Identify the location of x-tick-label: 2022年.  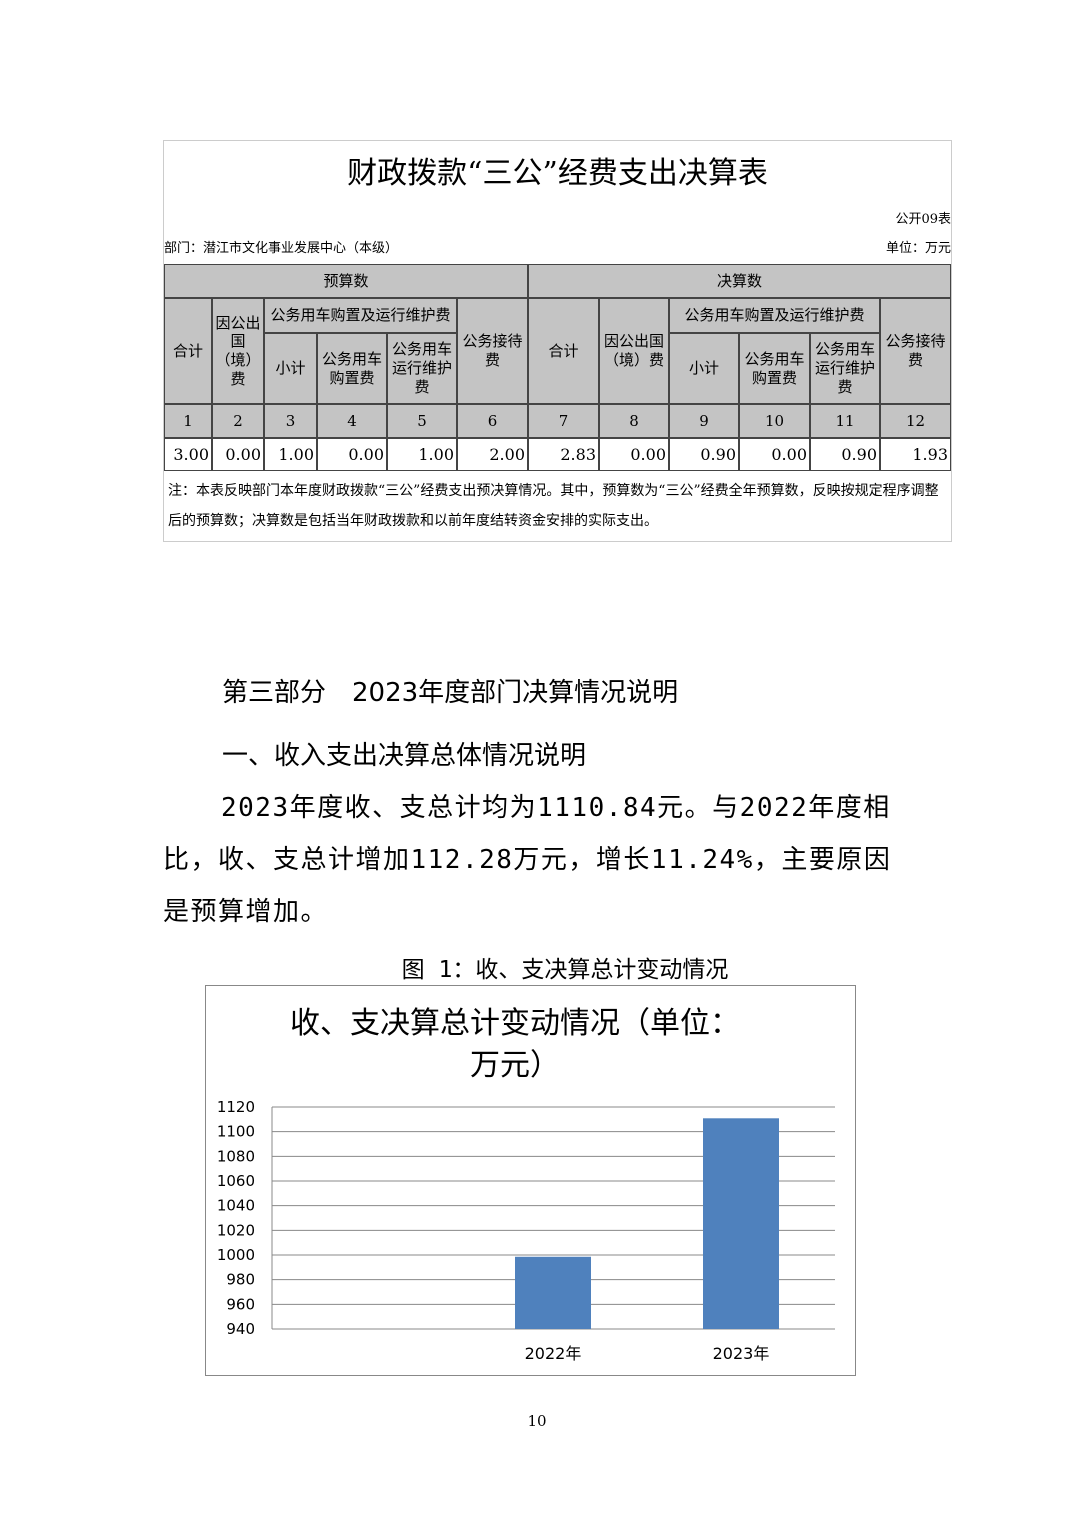
(553, 1353).